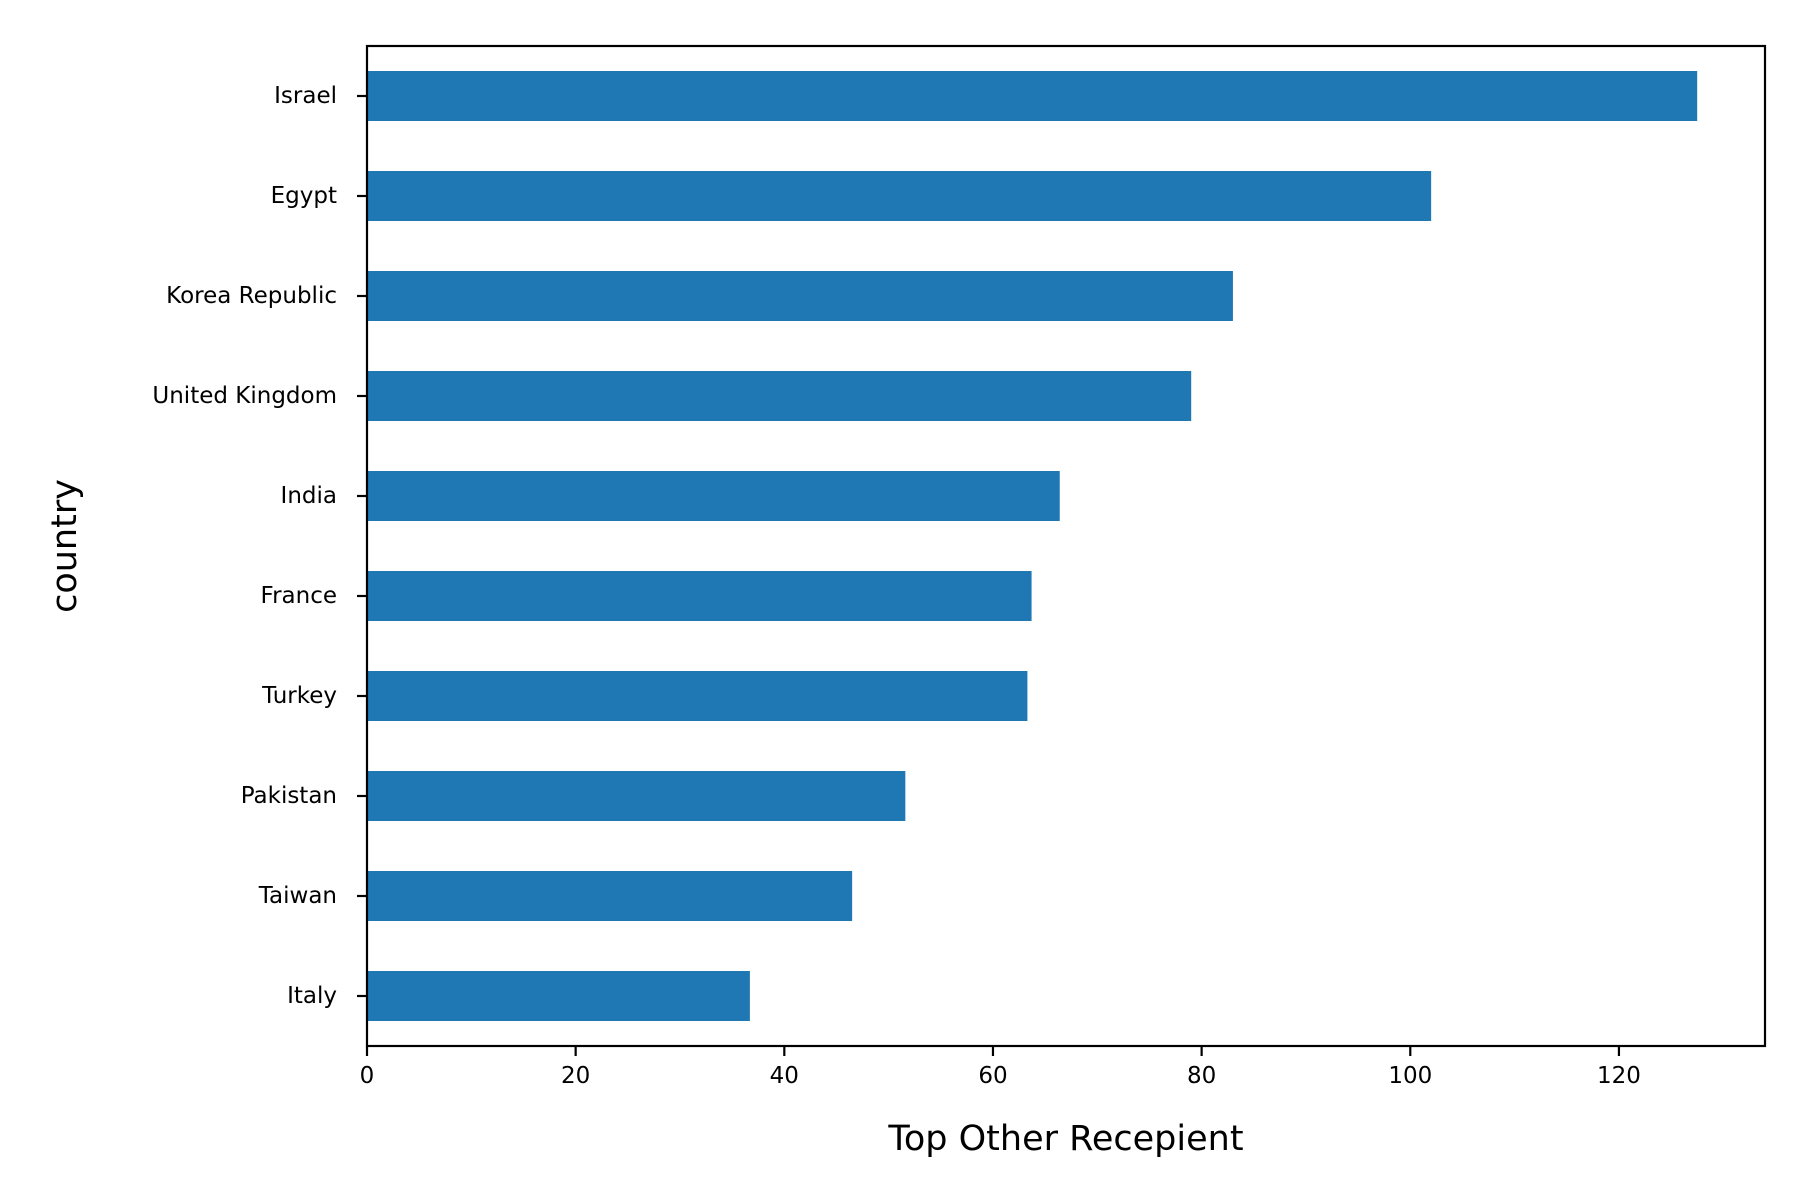 Image resolution: width=1800 pixels, height=1200 pixels. I want to click on bar-italy, so click(558, 996).